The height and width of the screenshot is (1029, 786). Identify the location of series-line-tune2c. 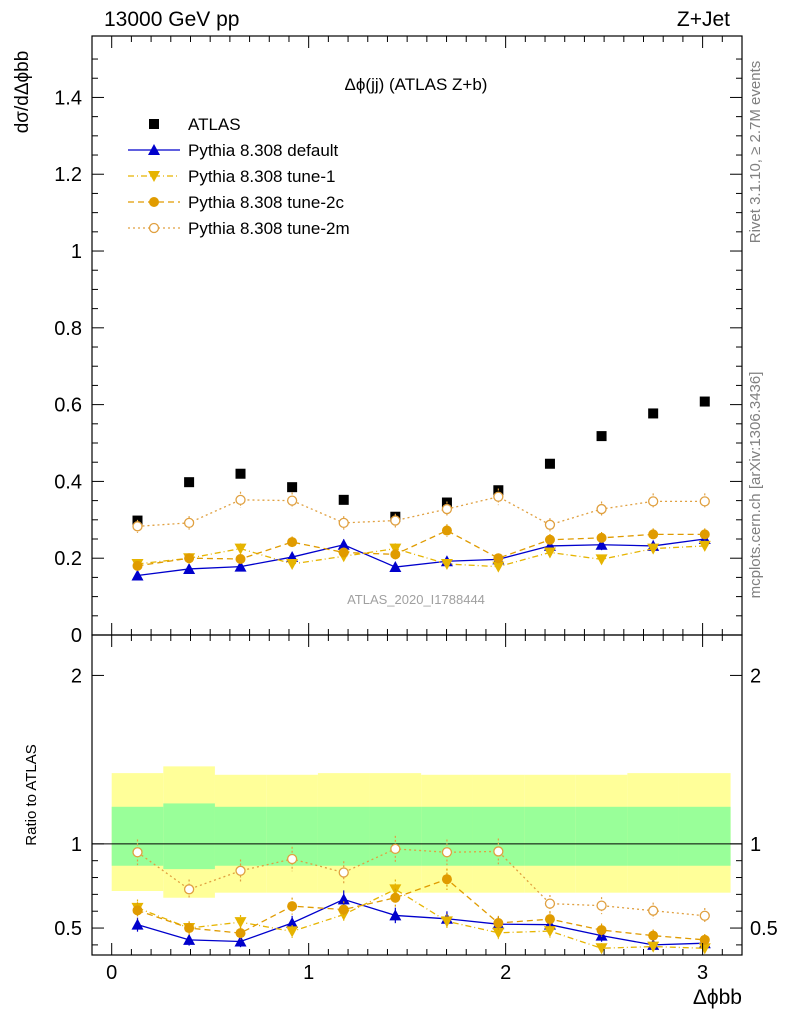
(421, 548).